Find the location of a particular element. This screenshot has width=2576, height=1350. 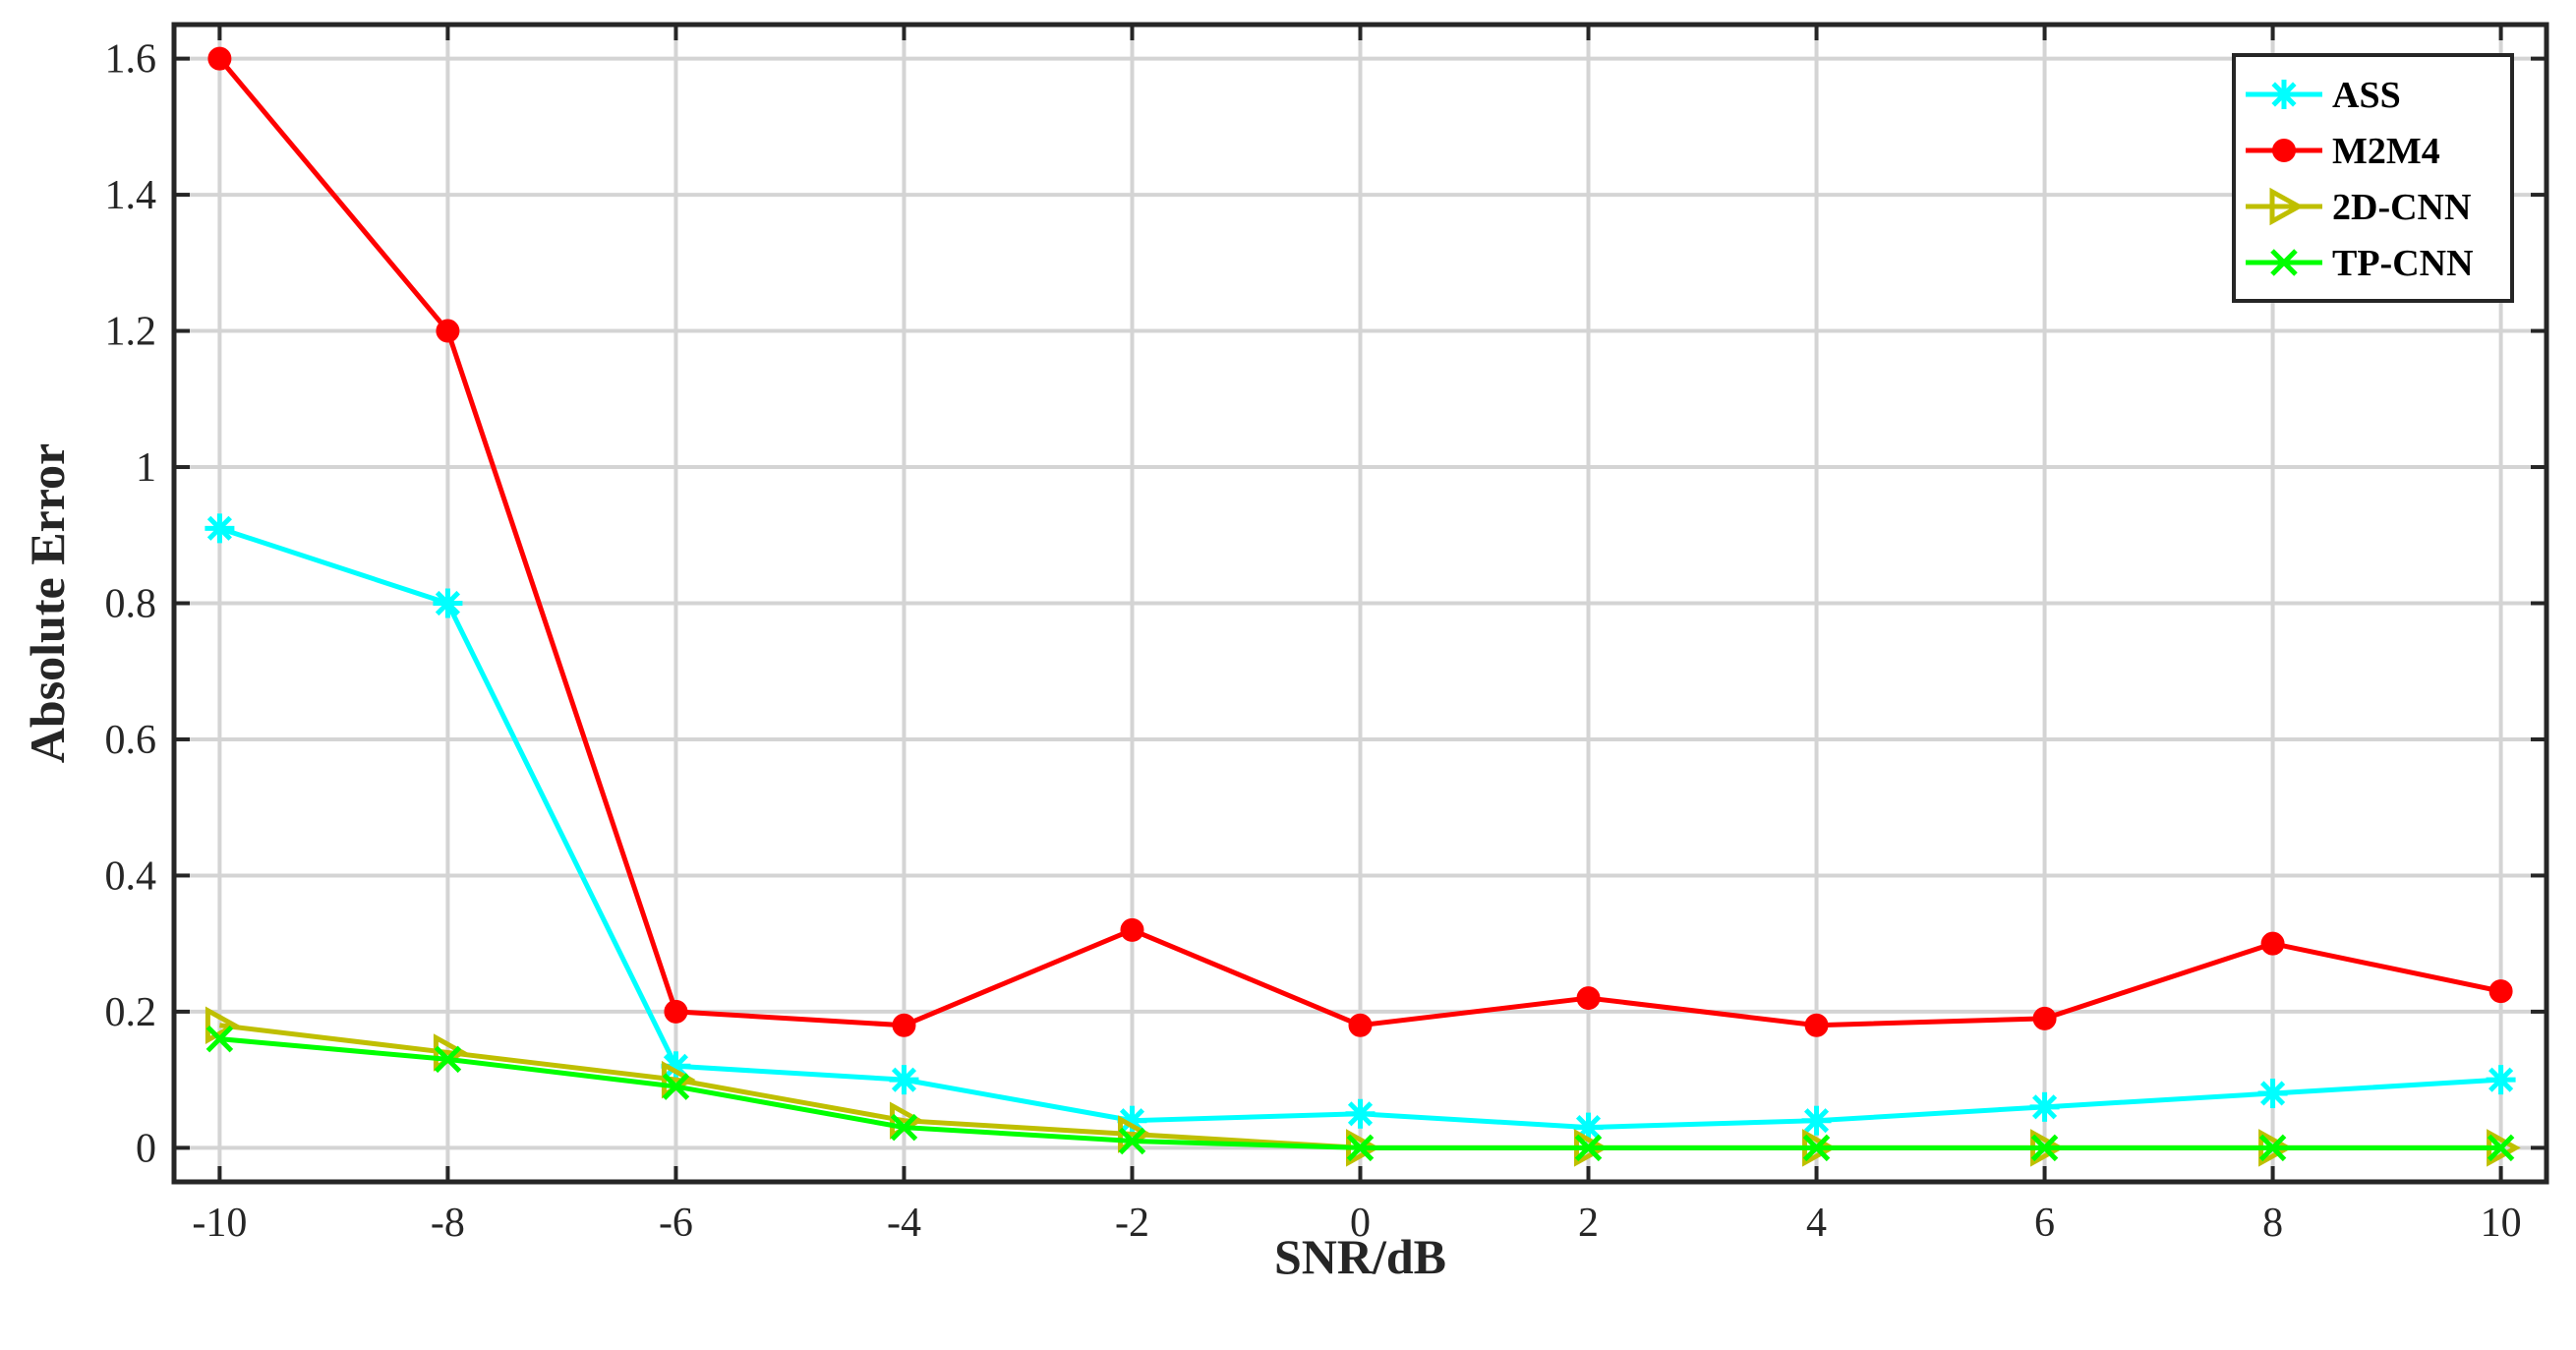

y-tick-label: 0 is located at coordinates (146, 1148).